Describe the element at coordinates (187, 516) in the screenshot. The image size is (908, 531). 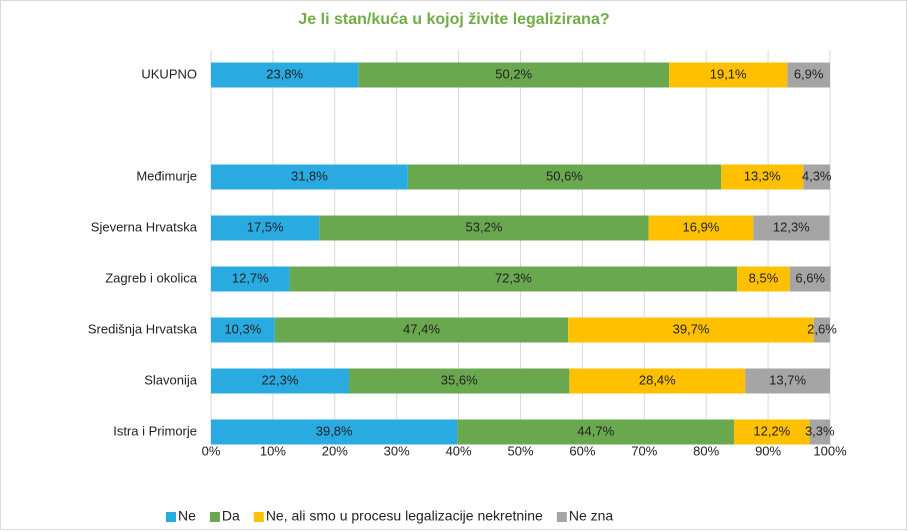
I see `legend-label: Ne` at that location.